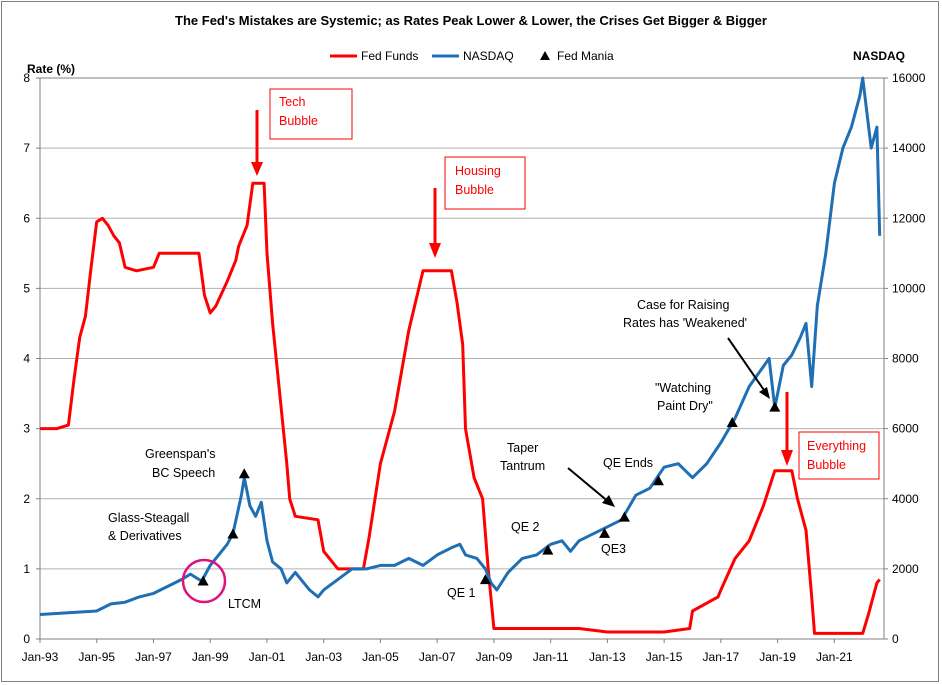  Describe the element at coordinates (96, 657) in the screenshot. I see `x-tick-label: Jan-95` at that location.